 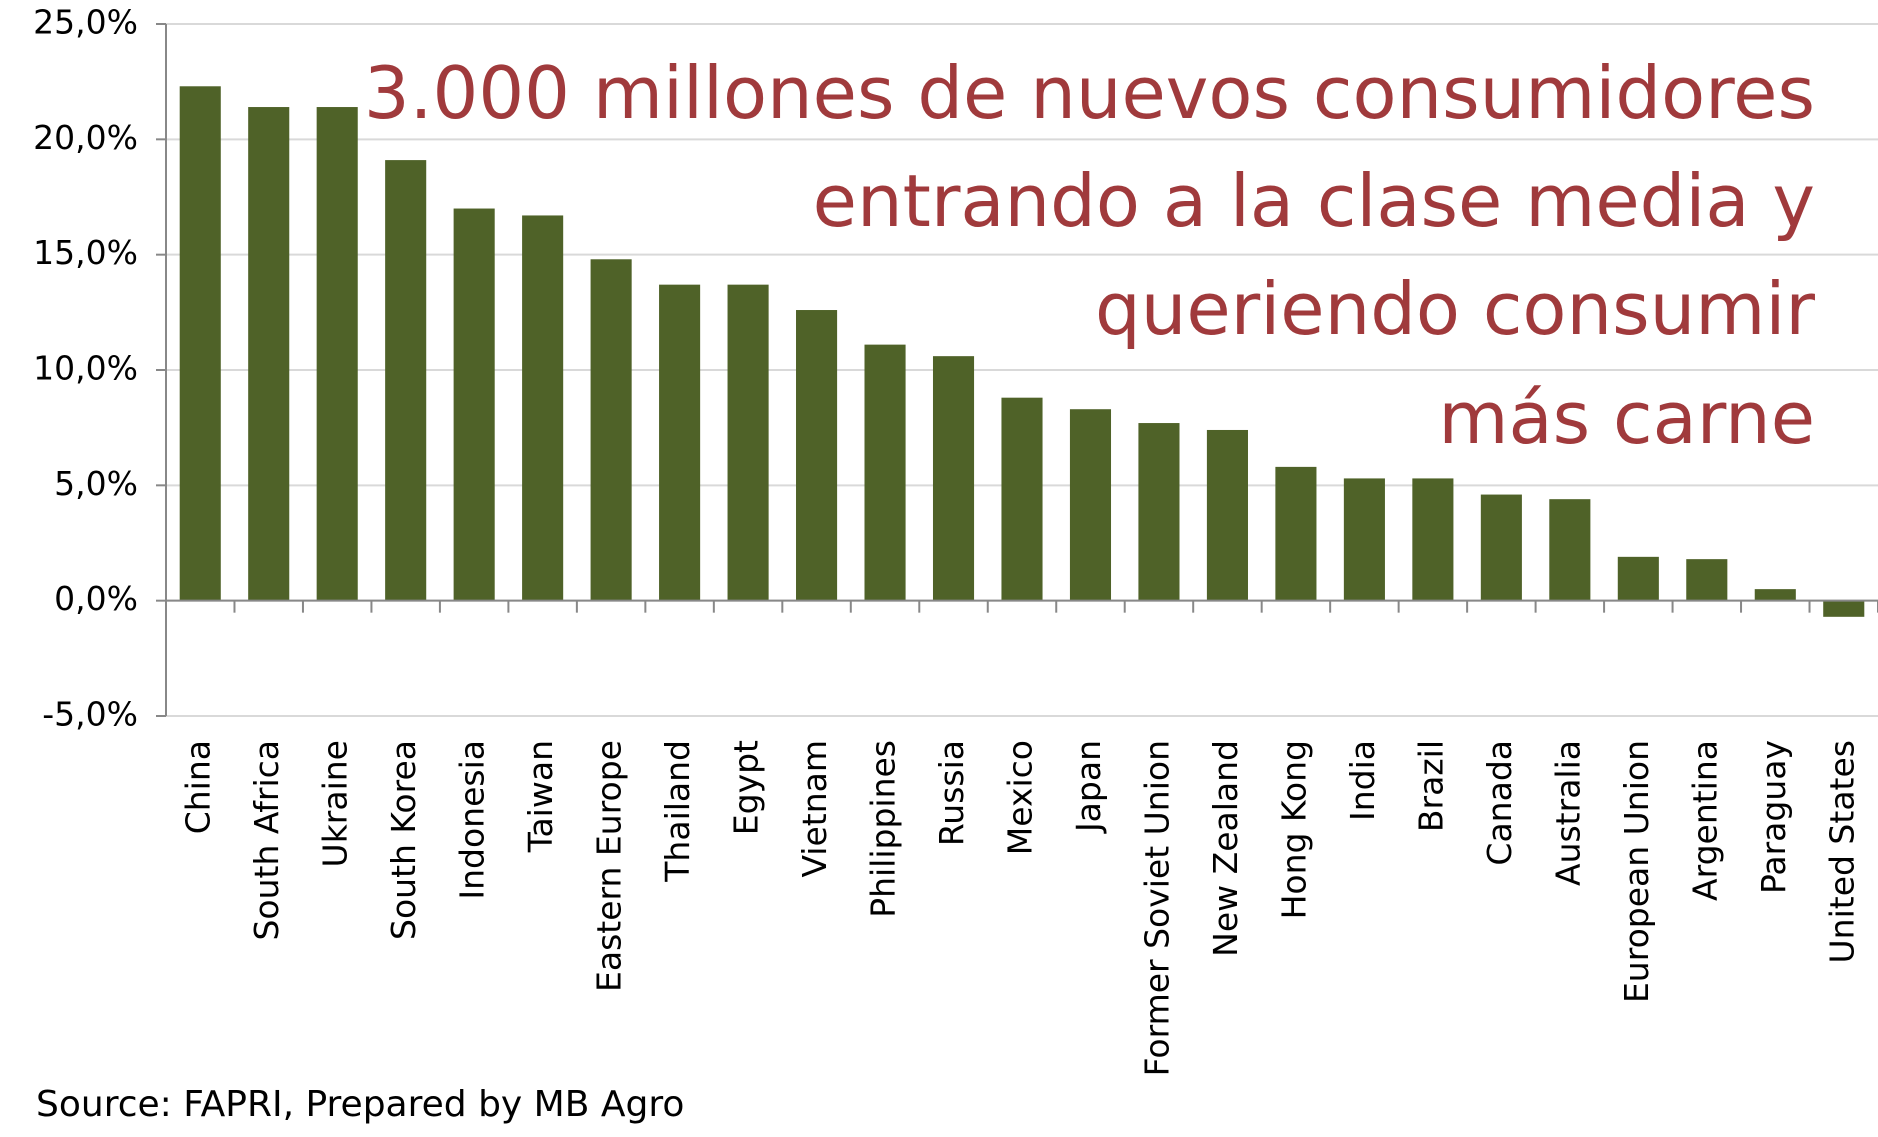 I want to click on x-tick-label: Taiwan, so click(x=540, y=796).